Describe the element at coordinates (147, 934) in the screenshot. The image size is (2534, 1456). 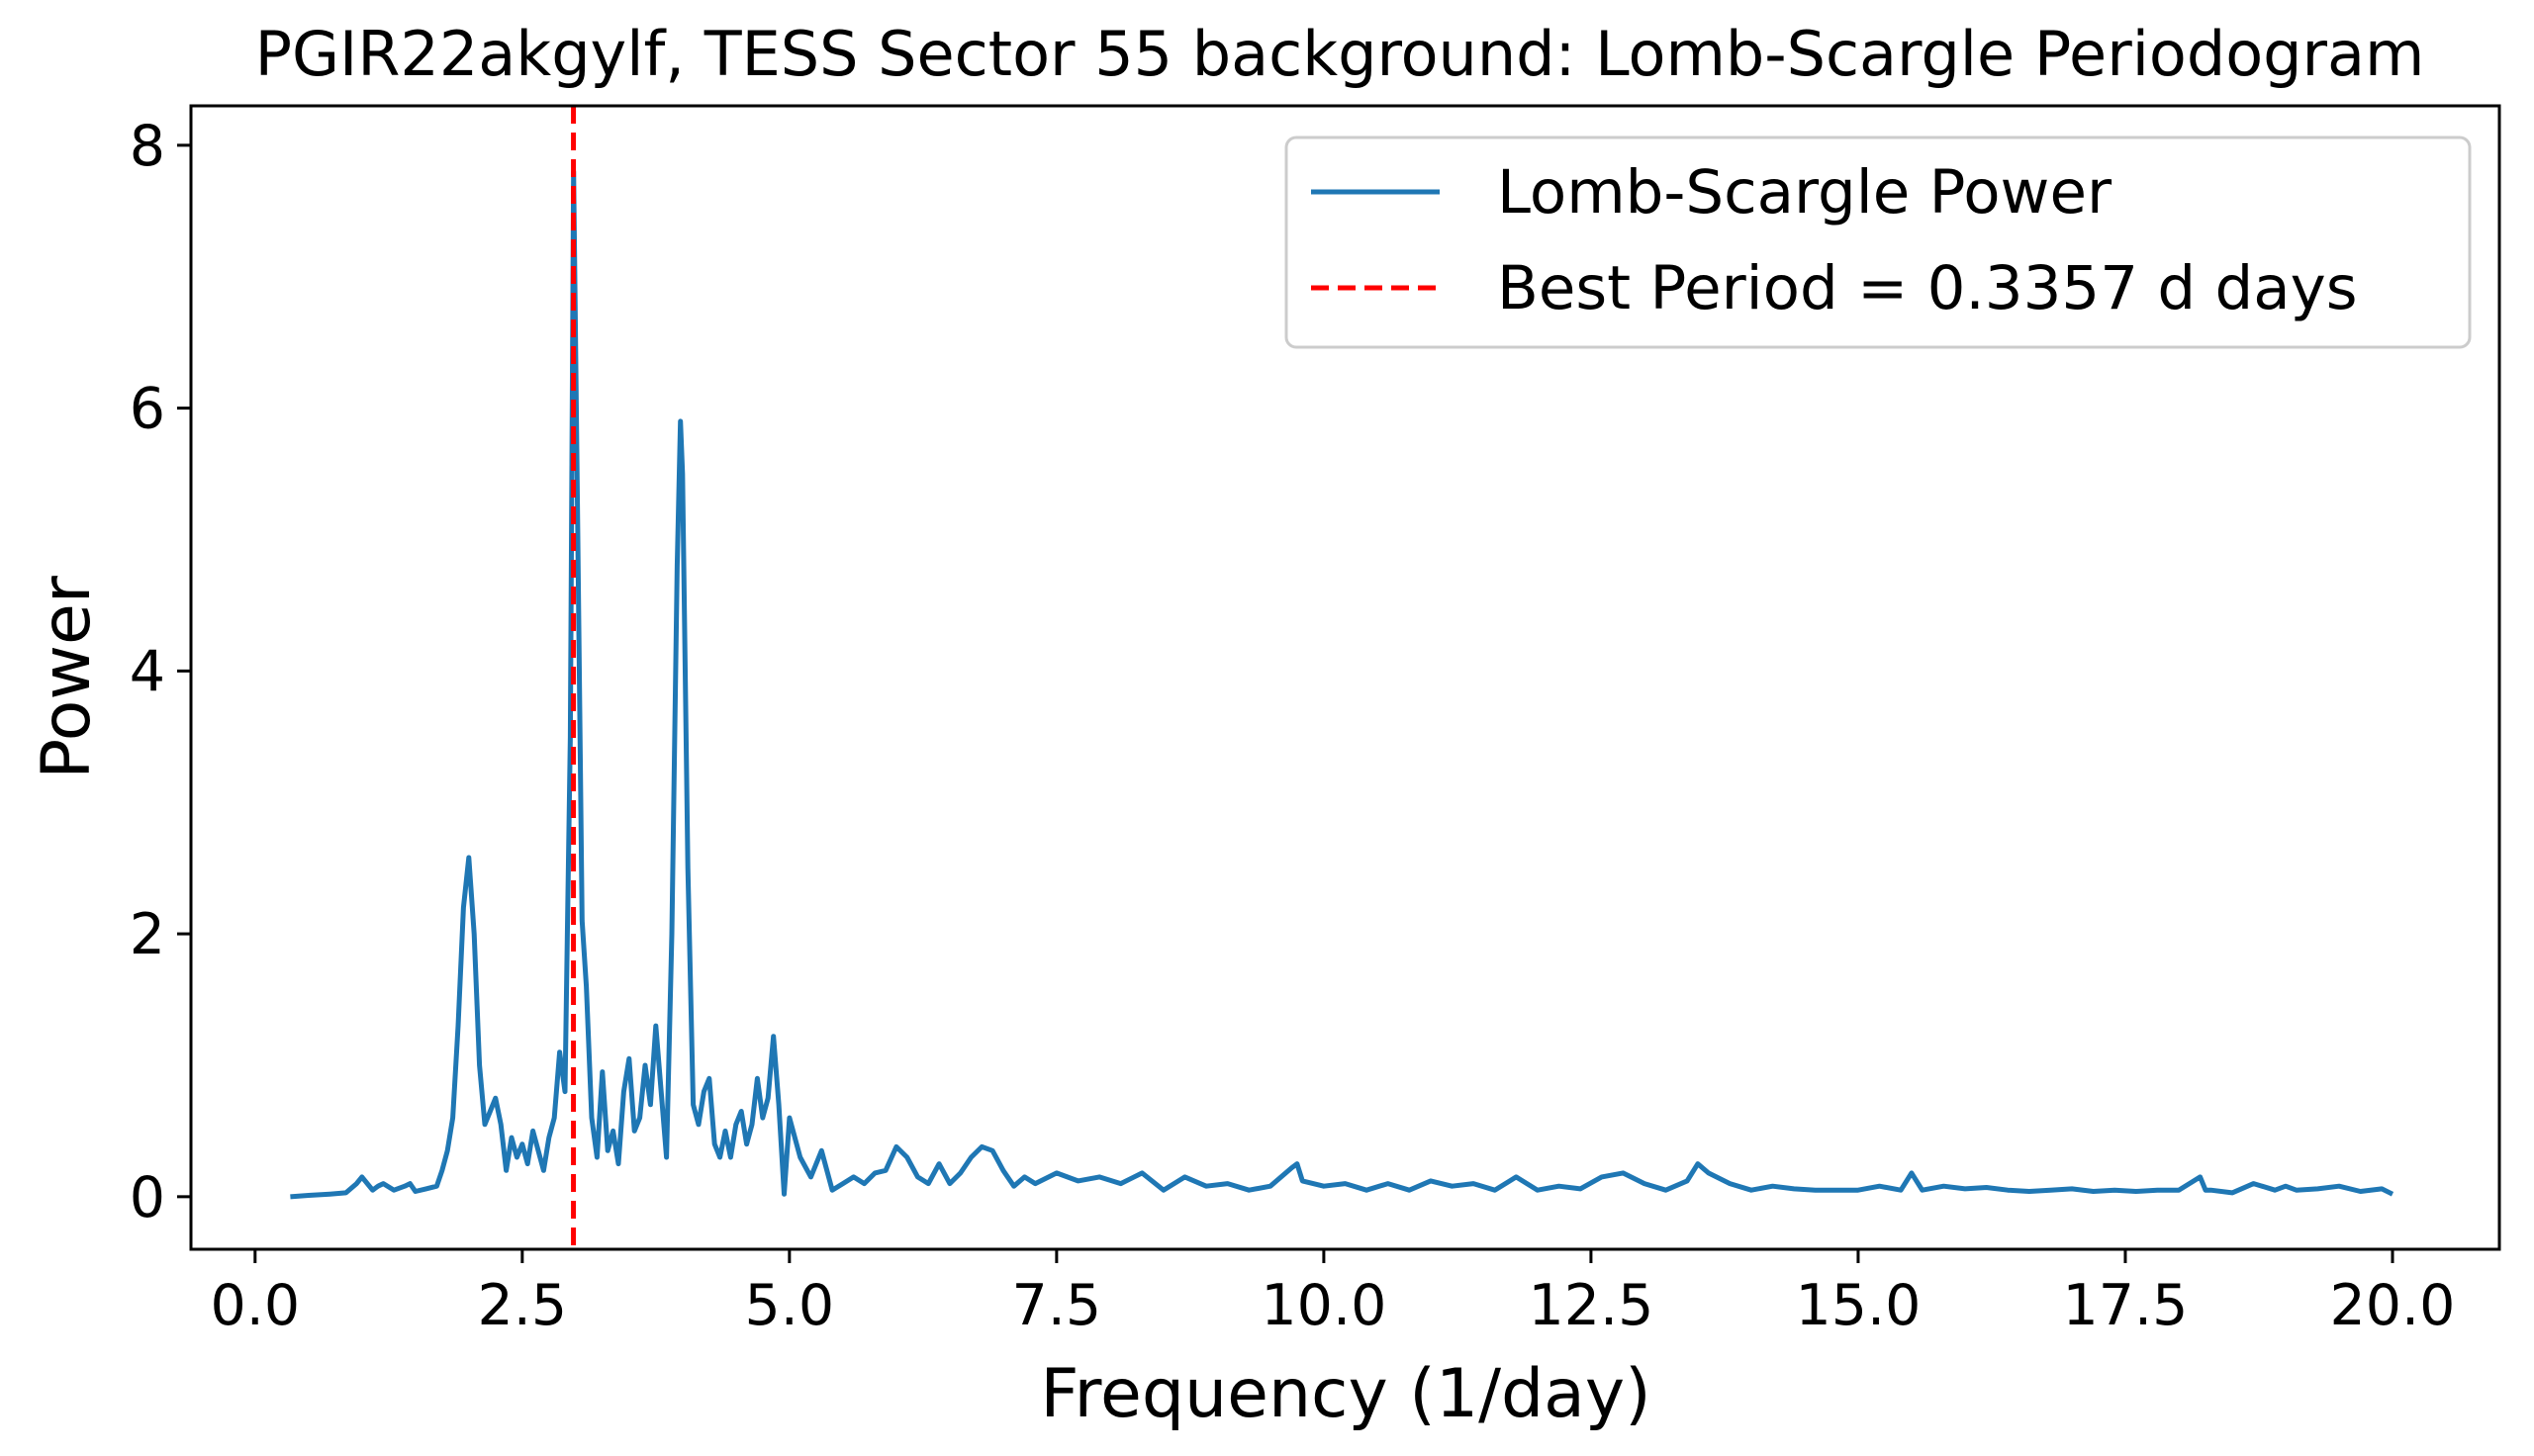
I see `y-tick-label: 2` at that location.